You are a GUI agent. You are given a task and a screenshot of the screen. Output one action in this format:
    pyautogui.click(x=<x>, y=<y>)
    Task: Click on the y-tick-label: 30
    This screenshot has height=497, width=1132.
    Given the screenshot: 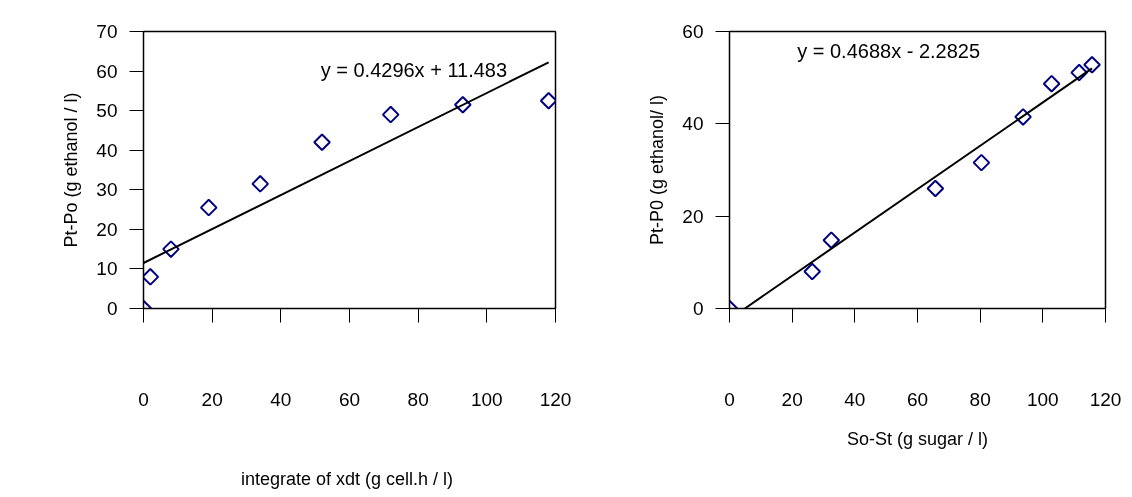 What is the action you would take?
    pyautogui.click(x=107, y=190)
    